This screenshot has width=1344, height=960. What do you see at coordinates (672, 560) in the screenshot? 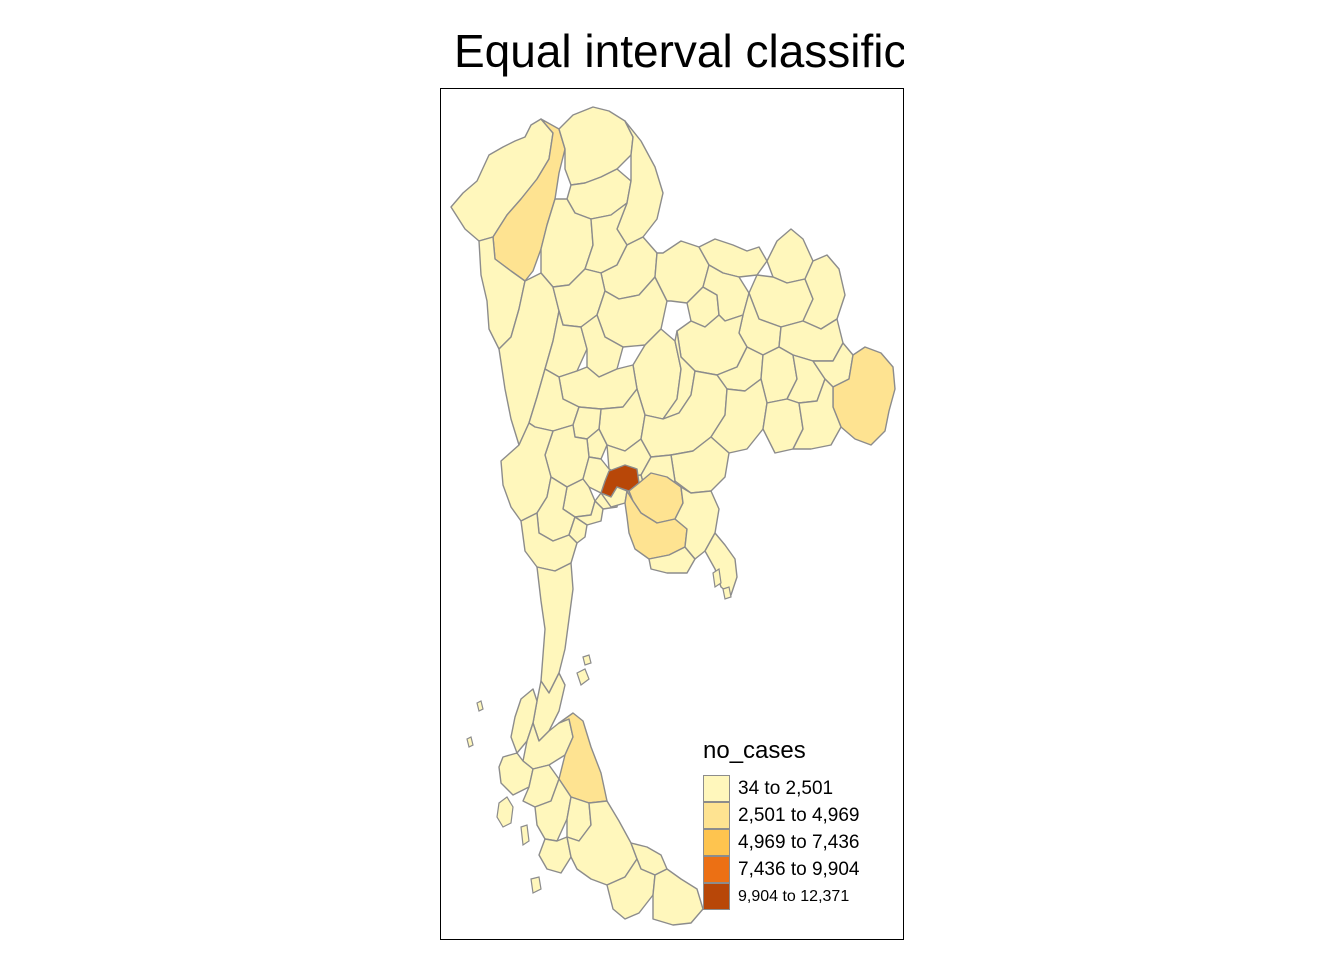
I see `province-rayong` at bounding box center [672, 560].